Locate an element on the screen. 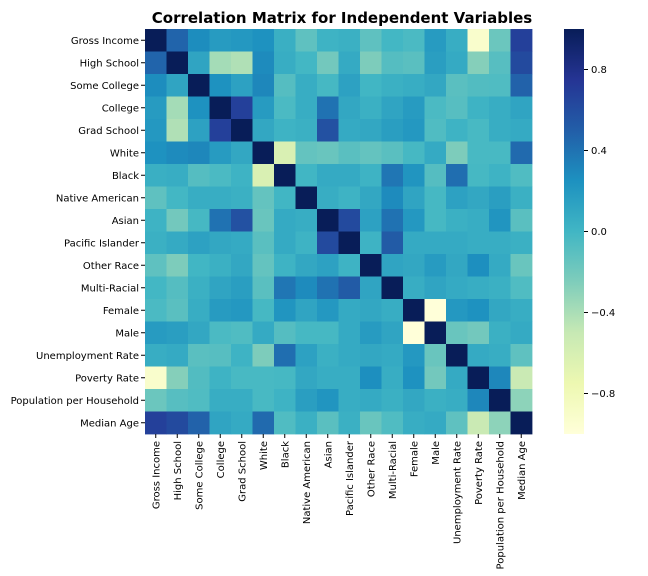 The image size is (648, 576). colorbar-tick-label: −0.8 is located at coordinates (603, 394).